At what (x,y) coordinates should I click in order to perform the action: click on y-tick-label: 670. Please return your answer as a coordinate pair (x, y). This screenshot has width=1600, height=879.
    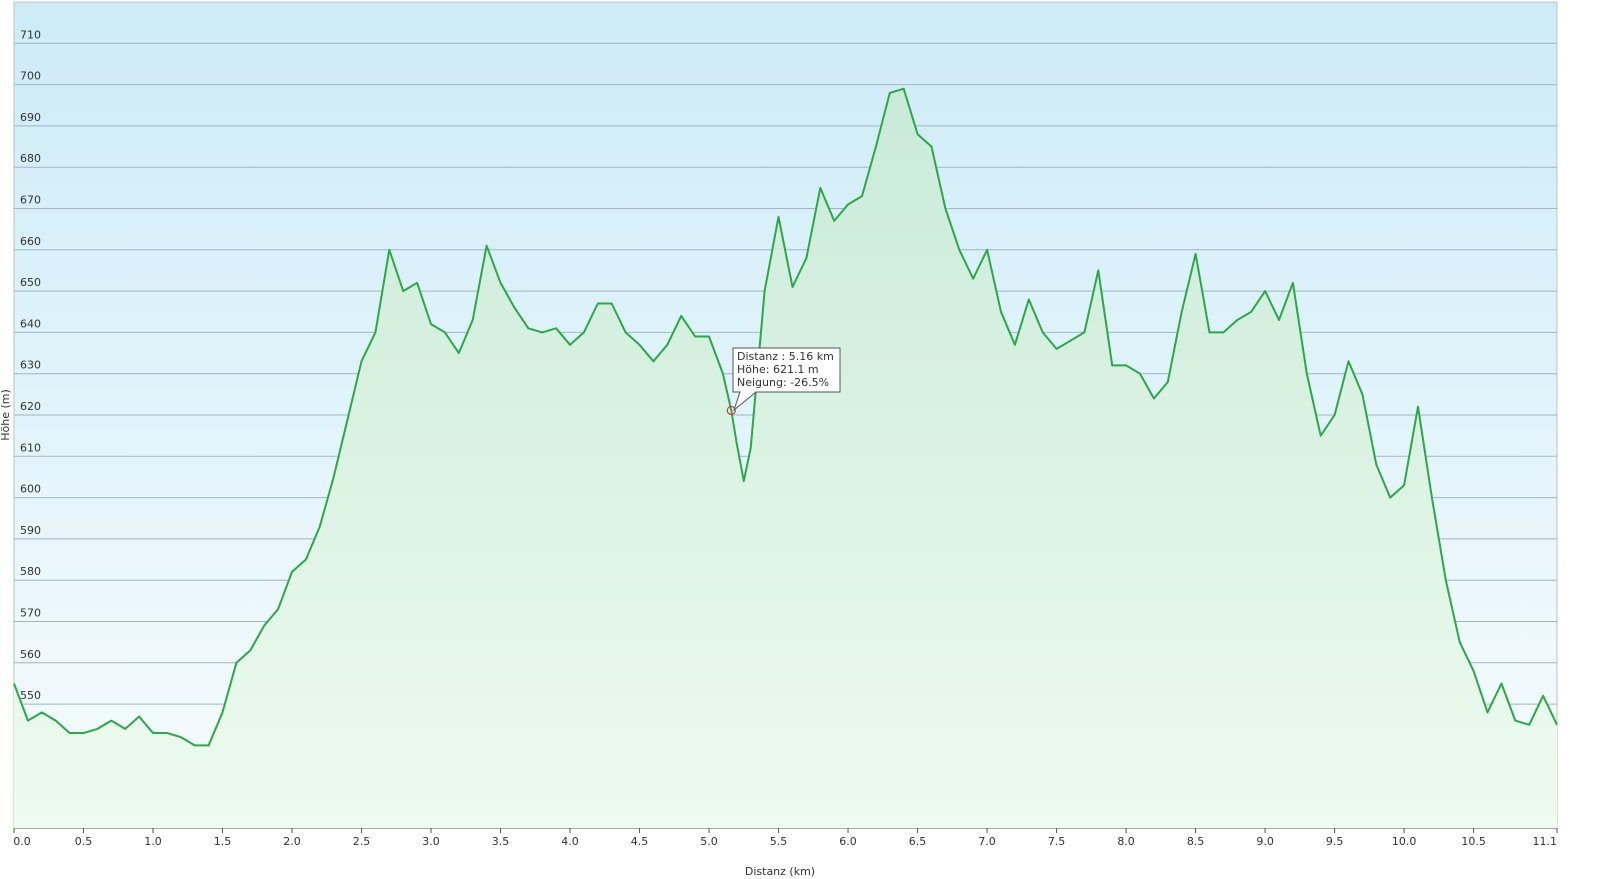
    Looking at the image, I should click on (30, 200).